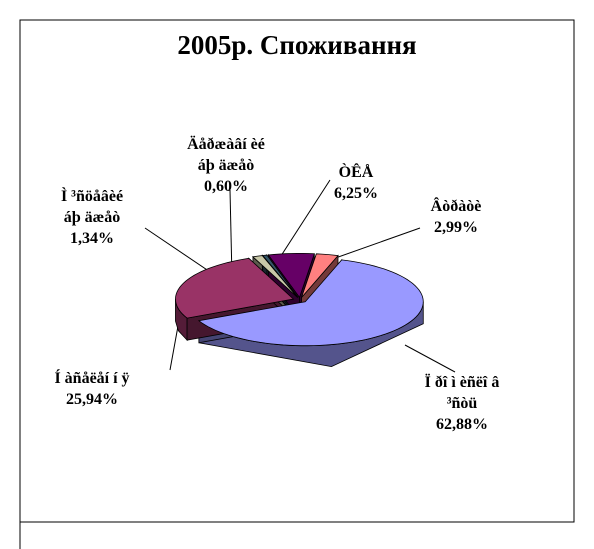 Image resolution: width=594 pixels, height=549 pixels. I want to click on slice-label: Âòðàòè 2,99%, so click(456, 217).